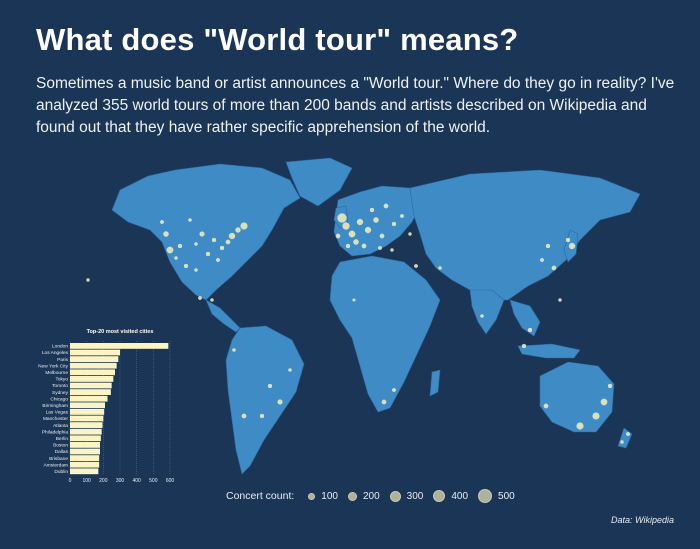 This screenshot has height=549, width=700. What do you see at coordinates (371, 496) in the screenshot?
I see `legend-value: 200` at bounding box center [371, 496].